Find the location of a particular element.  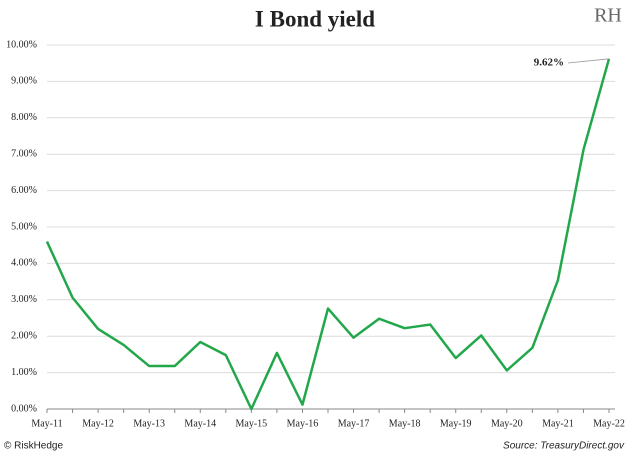

x-tick-label: May-22 is located at coordinates (609, 423).